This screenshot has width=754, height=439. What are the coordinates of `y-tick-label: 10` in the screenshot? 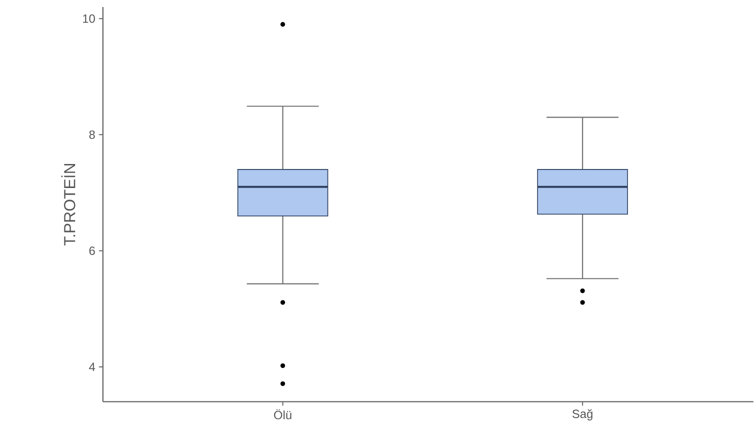 It's located at (89, 18).